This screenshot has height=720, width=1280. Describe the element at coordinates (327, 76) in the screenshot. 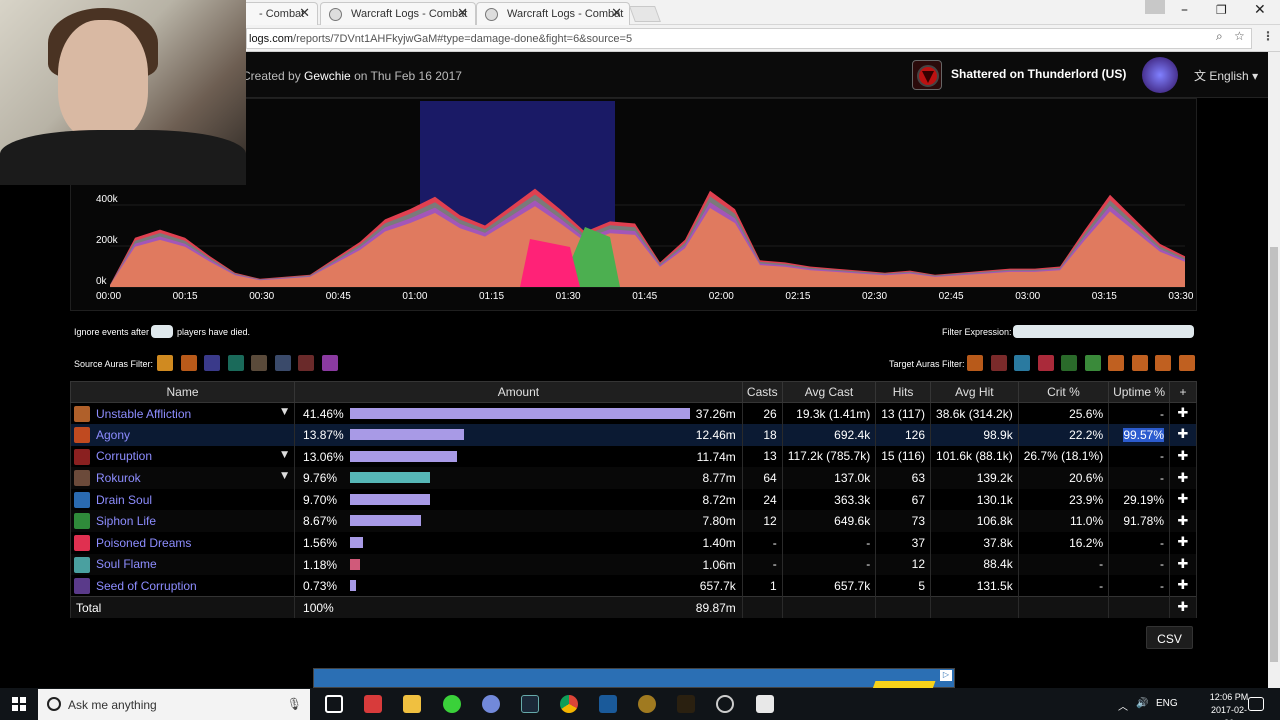

I see `report-author: Gewchie` at that location.